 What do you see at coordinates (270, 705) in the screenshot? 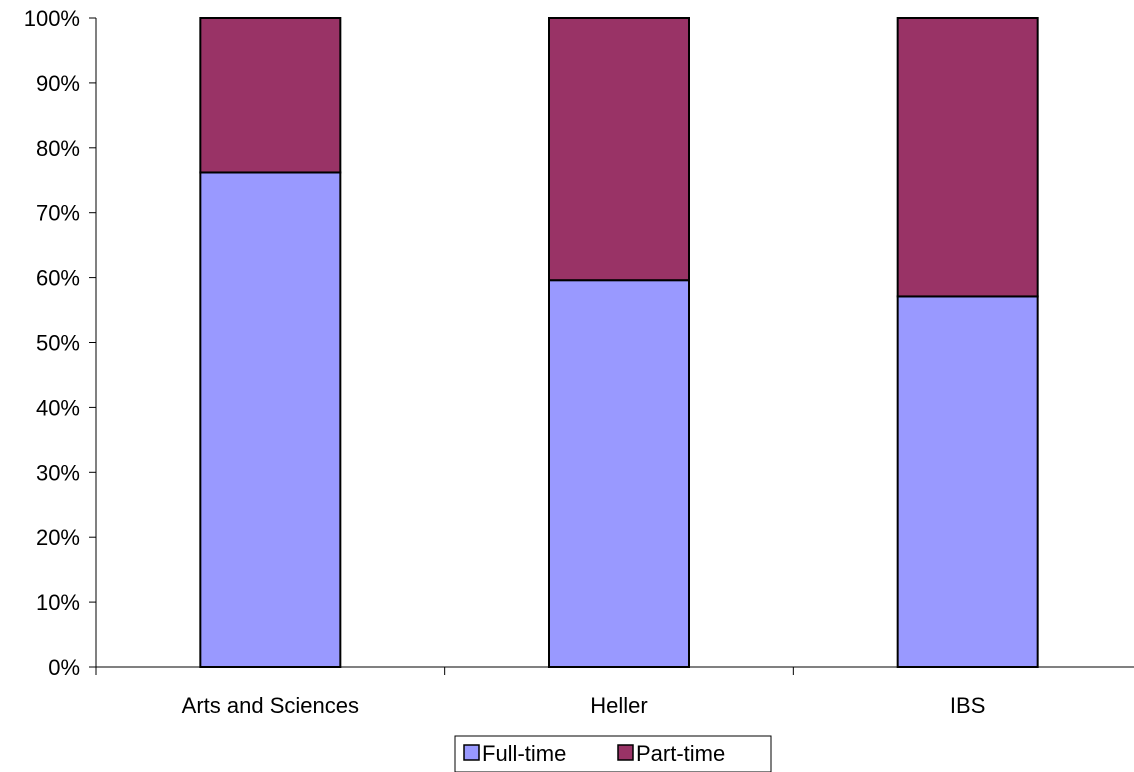
I see `x-category-label: Arts and Sciences` at bounding box center [270, 705].